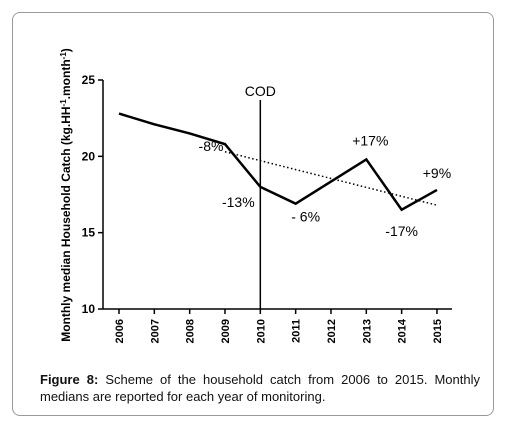 Image resolution: width=508 pixels, height=427 pixels. What do you see at coordinates (89, 309) in the screenshot?
I see `y-tick-label: 10` at bounding box center [89, 309].